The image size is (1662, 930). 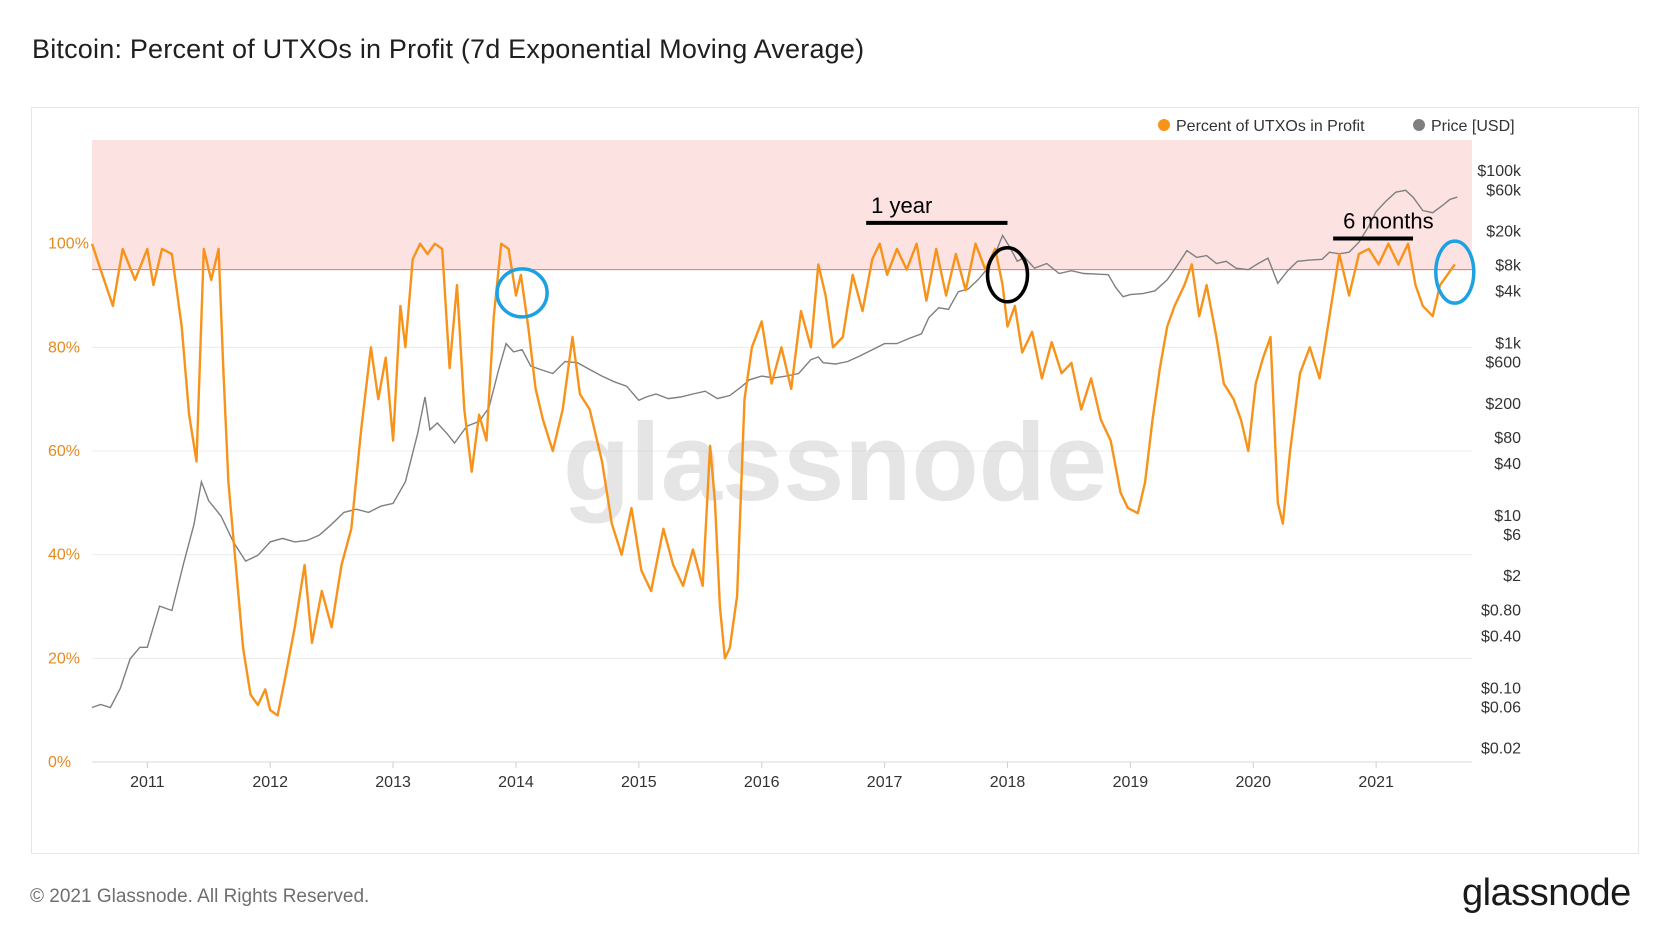 What do you see at coordinates (147, 782) in the screenshot?
I see `x-tick-label: 2011` at bounding box center [147, 782].